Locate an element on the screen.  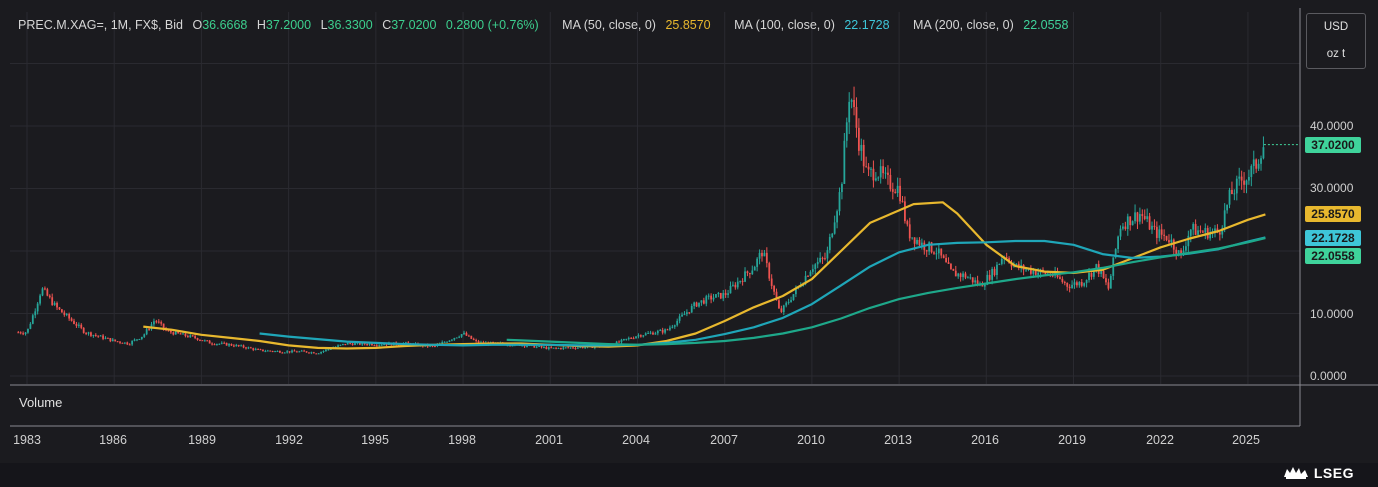
y-tick-40: 40.0000 is located at coordinates (1332, 126).